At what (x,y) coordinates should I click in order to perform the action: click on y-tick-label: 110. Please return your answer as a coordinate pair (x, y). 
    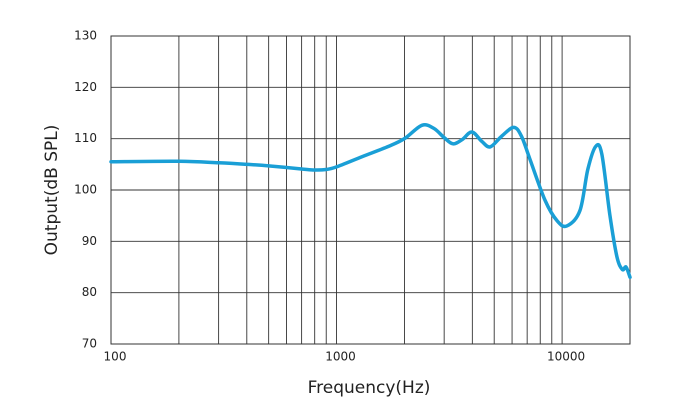
    Looking at the image, I should click on (85, 138).